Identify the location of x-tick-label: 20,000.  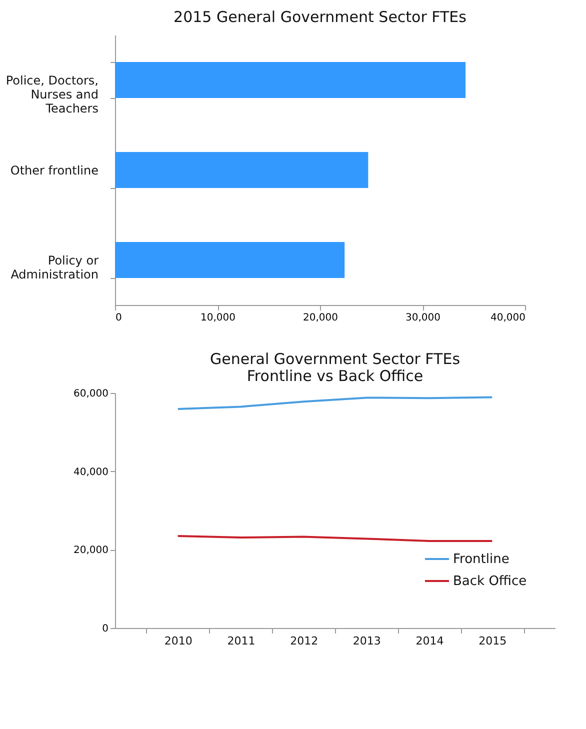
(320, 318).